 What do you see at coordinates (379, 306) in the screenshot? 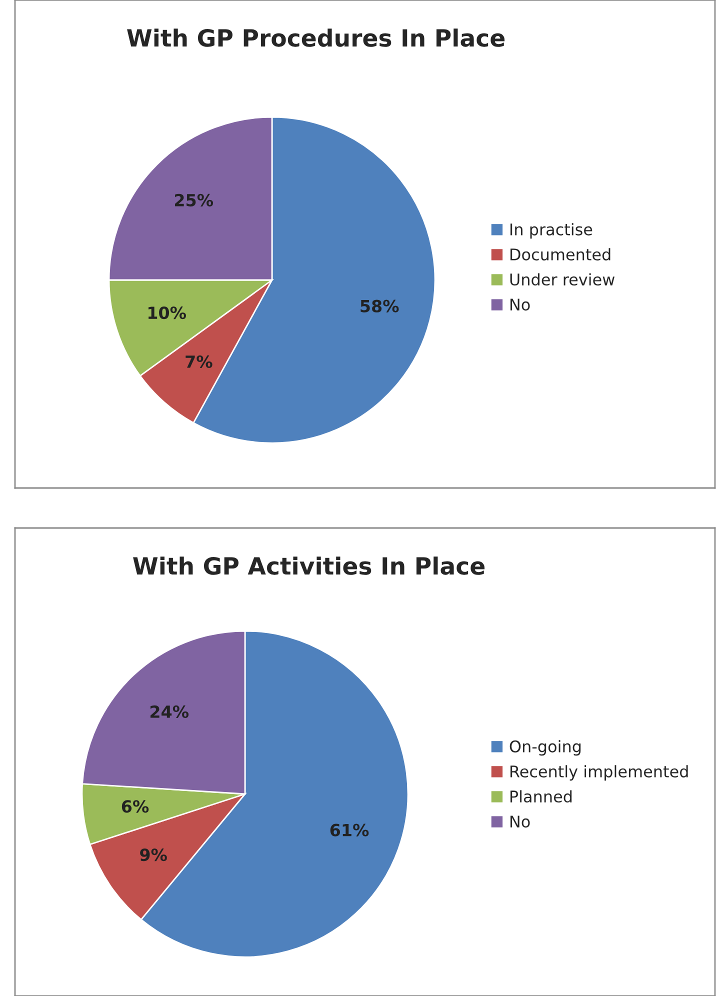
I see `data-label: 58%` at bounding box center [379, 306].